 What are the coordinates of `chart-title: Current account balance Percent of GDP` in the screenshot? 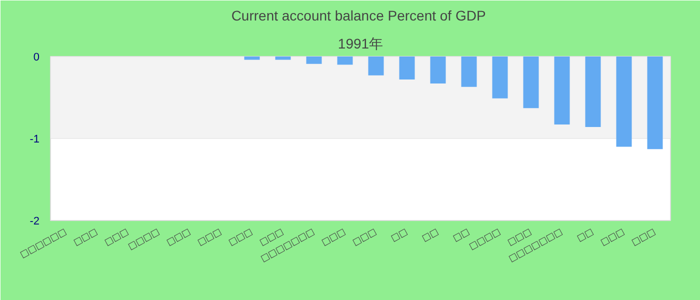 It's located at (358, 16).